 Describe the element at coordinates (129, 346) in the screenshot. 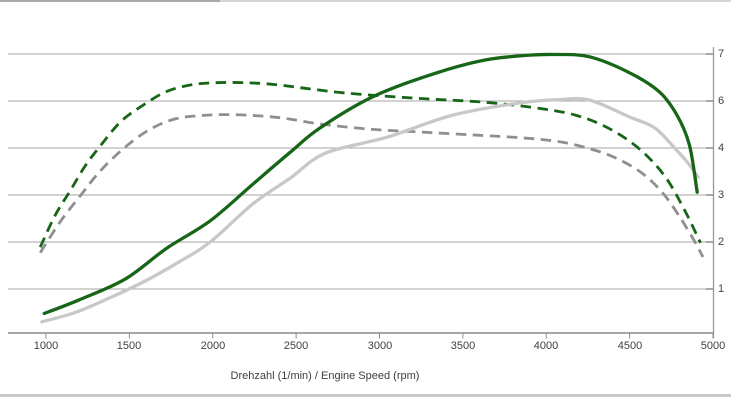

I see `x-tick-label: 1500` at that location.